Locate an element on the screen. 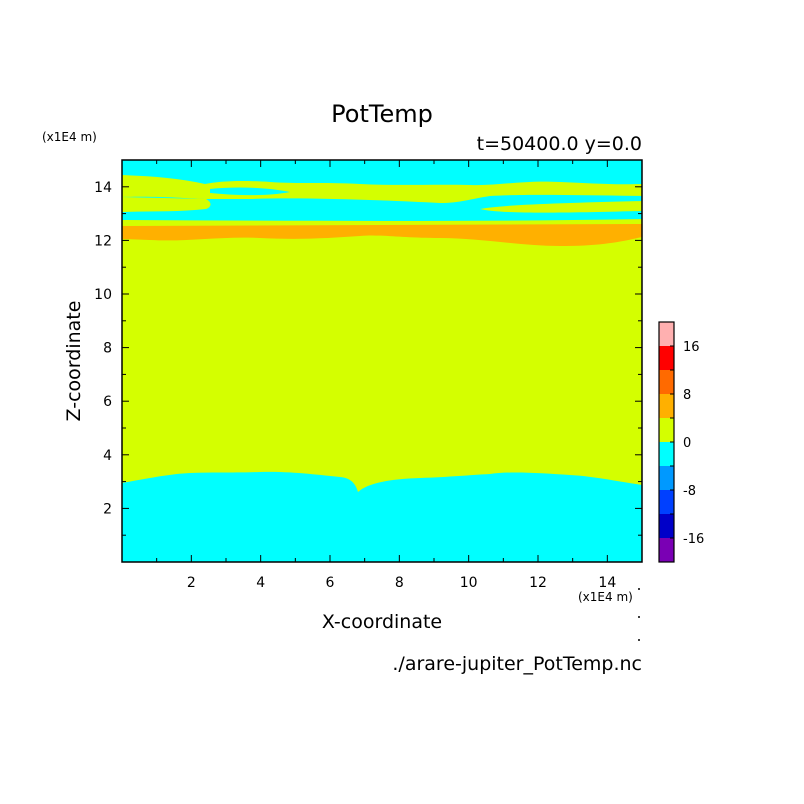  colorbar: 16 8 0 -8 -16 is located at coordinates (681, 442).